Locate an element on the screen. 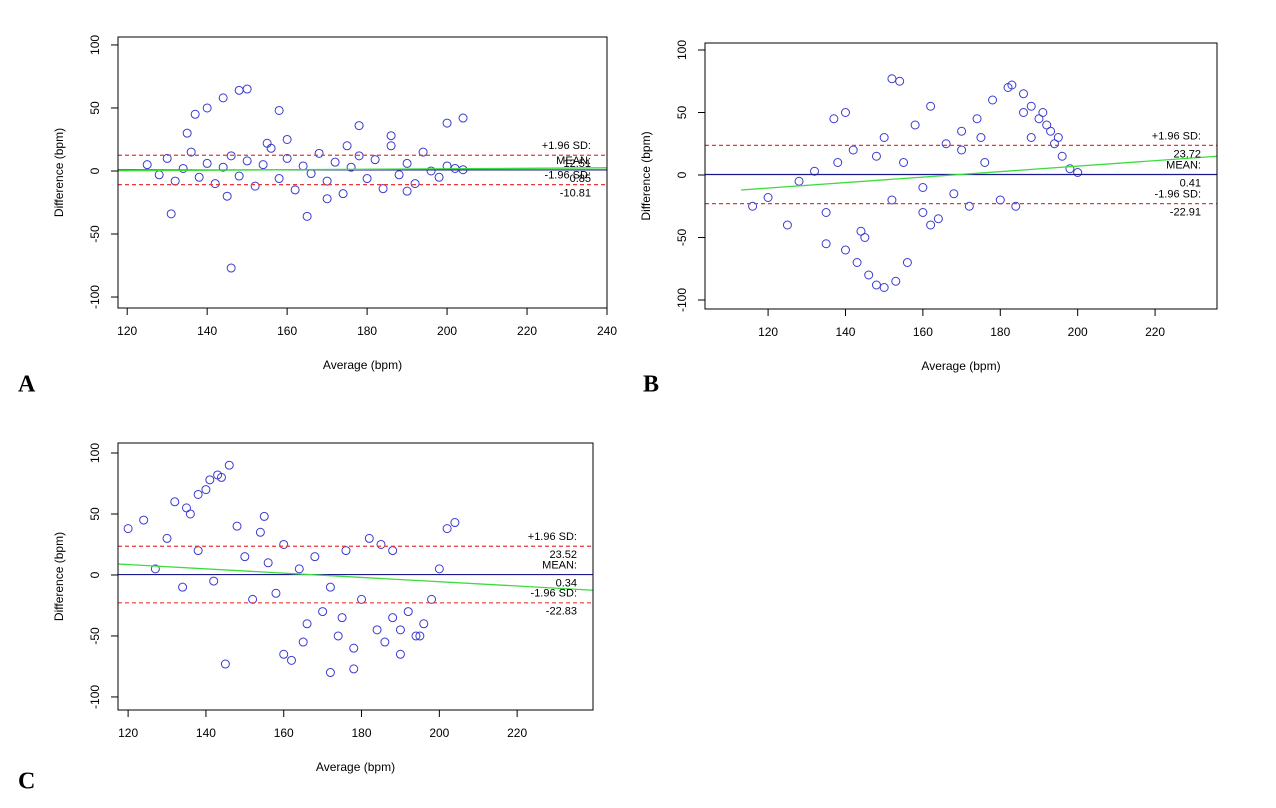  y-tick-label: 100 is located at coordinates (95, 45).